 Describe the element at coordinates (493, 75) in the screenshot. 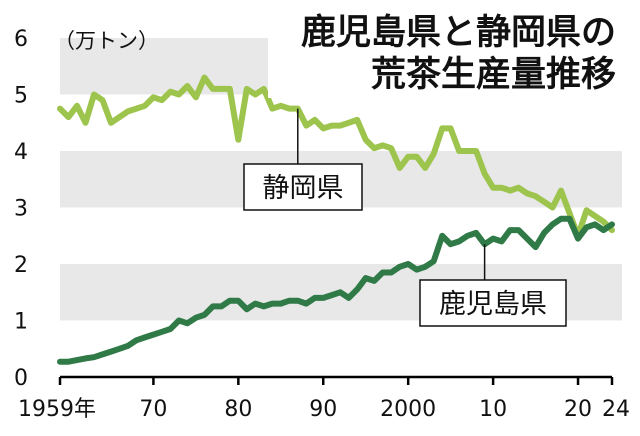

I see `chart-title-line-2: 荒茶生産量推移` at that location.